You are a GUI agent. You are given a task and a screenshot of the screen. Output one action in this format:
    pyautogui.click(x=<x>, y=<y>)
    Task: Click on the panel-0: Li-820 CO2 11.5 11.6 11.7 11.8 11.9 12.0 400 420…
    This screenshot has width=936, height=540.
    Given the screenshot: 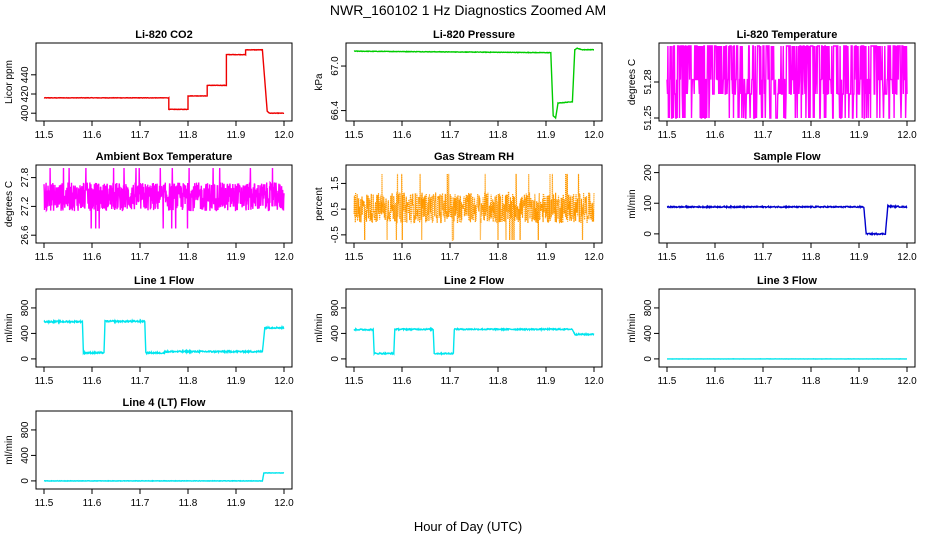 What is the action you would take?
    pyautogui.click(x=149, y=85)
    